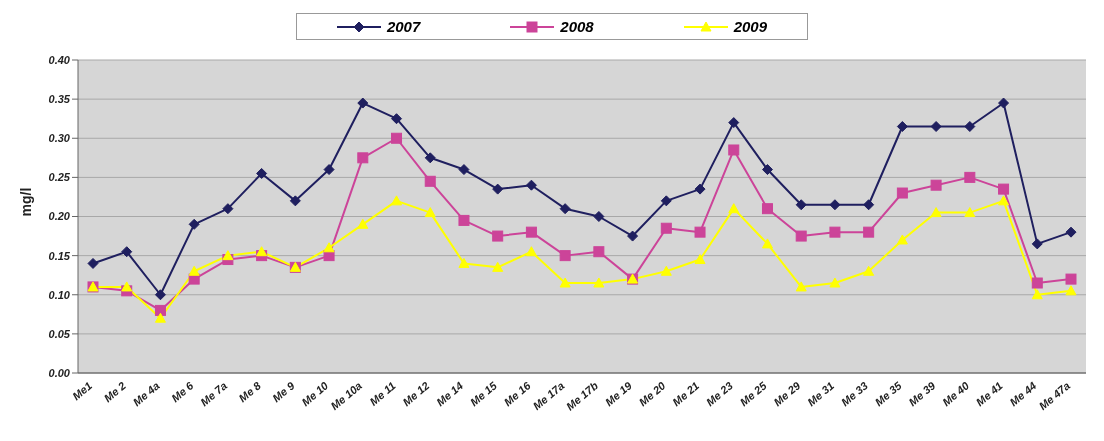 This screenshot has height=441, width=1104. Describe the element at coordinates (25, 202) in the screenshot. I see `y-axis-title: mg/l` at that location.